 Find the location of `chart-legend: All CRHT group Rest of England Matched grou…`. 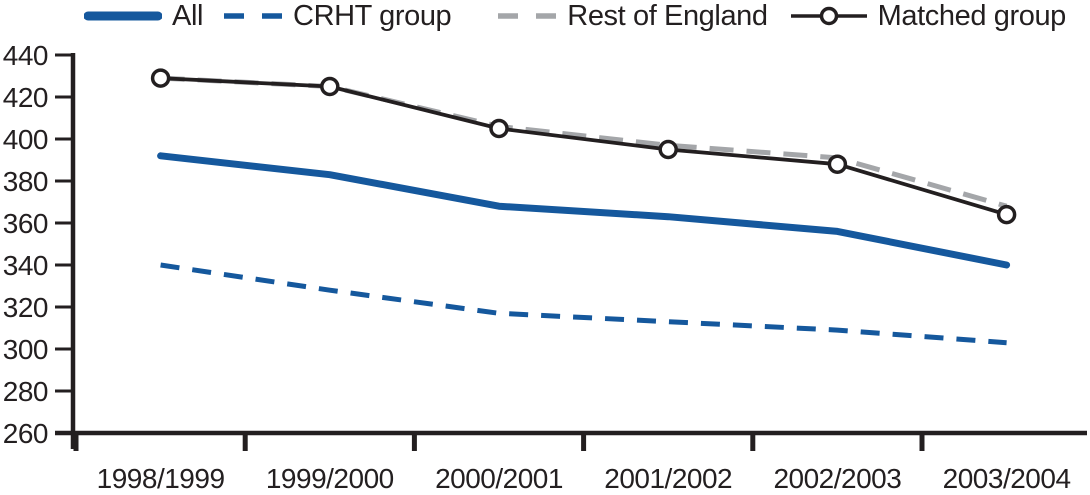

chart-legend: All CRHT group Rest of England Matched grou… is located at coordinates (575, 16).